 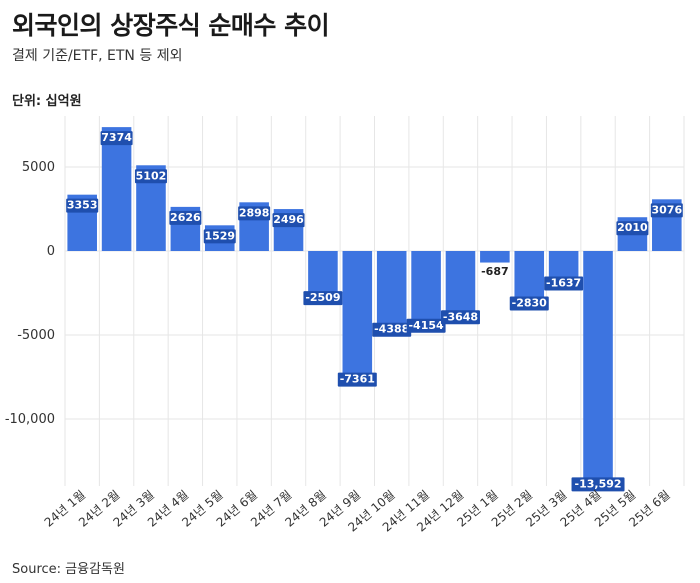 I want to click on data-label: -4154, so click(x=426, y=325).